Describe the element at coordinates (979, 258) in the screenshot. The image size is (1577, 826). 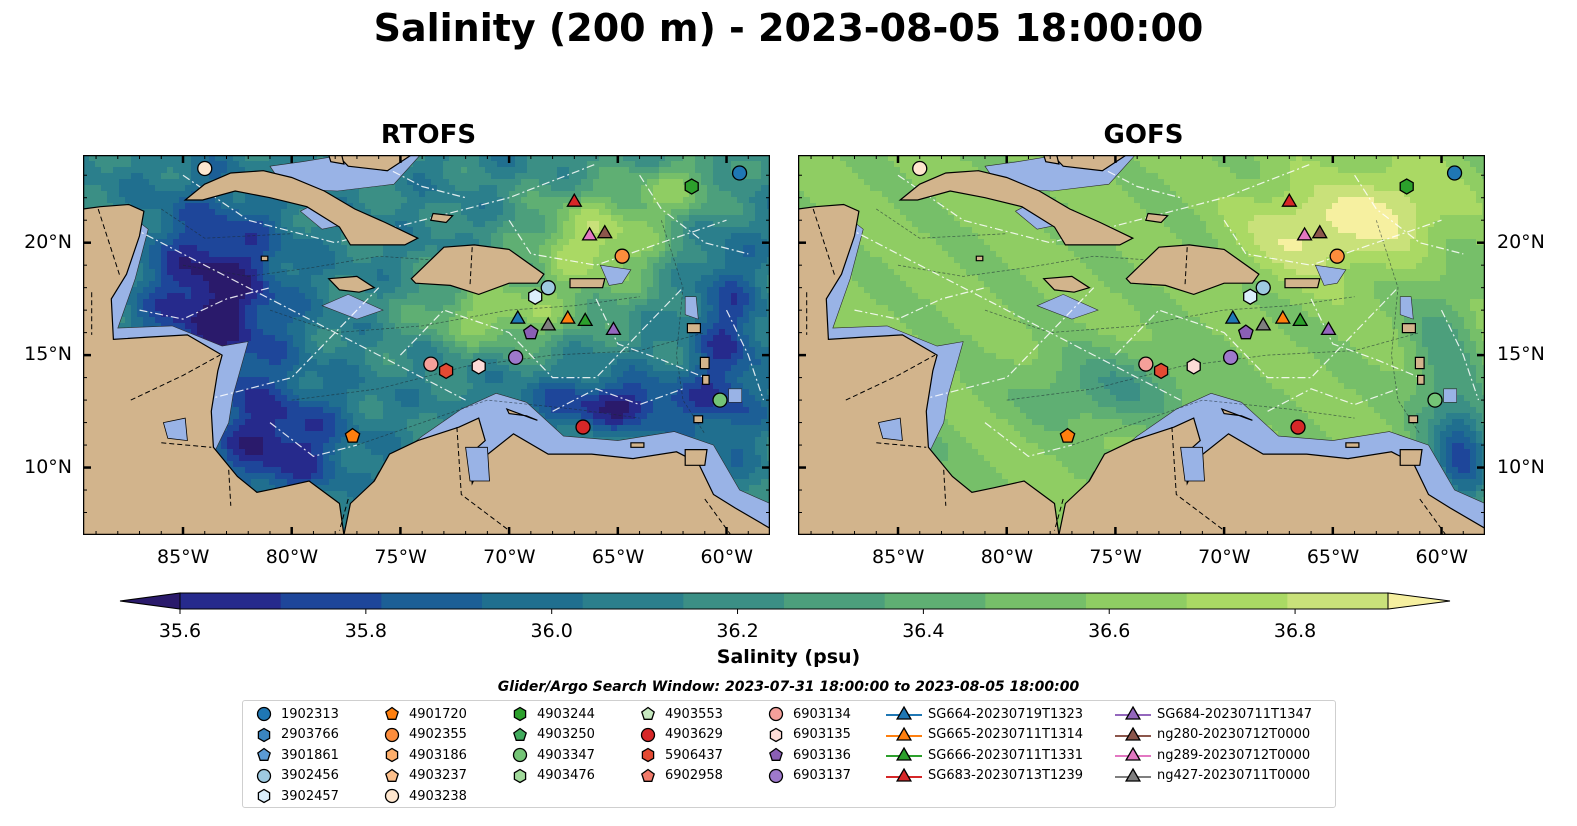
I see `land-cayman` at that location.